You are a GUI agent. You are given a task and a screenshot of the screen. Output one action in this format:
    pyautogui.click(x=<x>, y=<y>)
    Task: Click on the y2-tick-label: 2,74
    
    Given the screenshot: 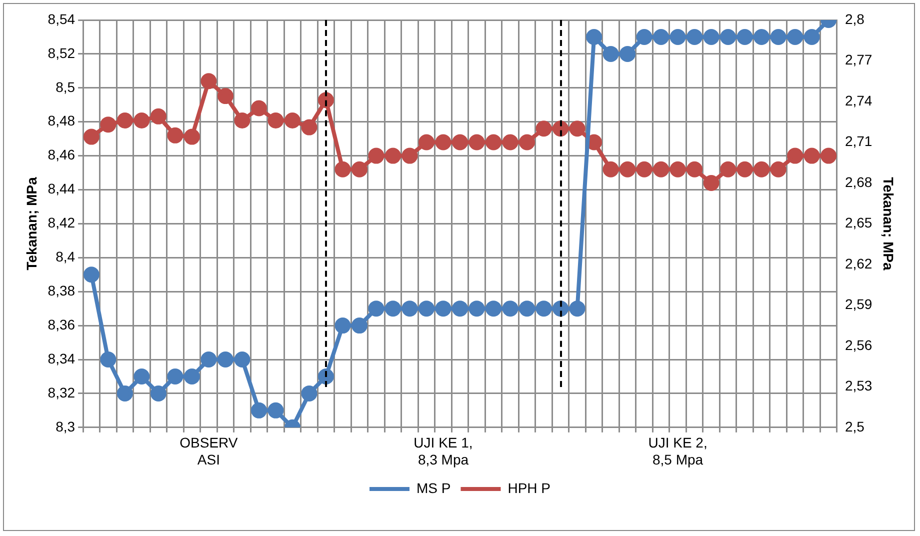 What is the action you would take?
    pyautogui.click(x=858, y=100)
    